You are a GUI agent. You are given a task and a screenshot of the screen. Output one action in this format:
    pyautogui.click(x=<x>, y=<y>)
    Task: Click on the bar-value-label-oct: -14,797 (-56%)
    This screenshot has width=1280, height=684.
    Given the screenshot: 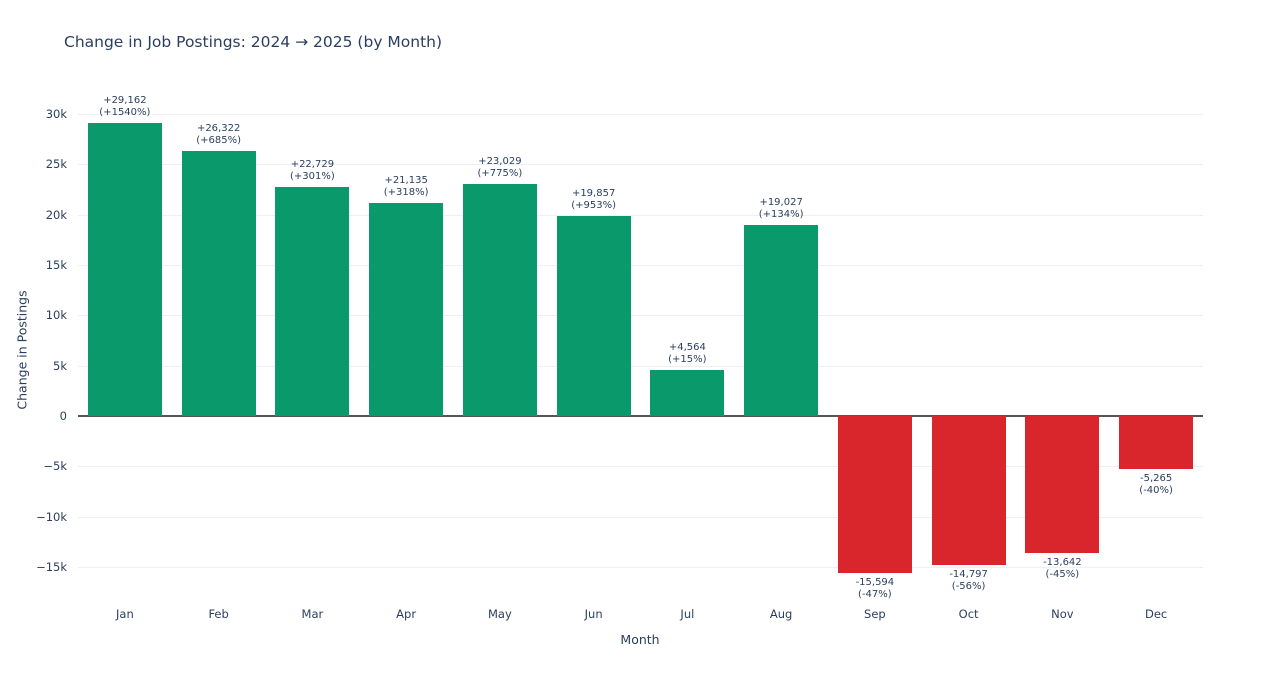 What is the action you would take?
    pyautogui.click(x=969, y=581)
    